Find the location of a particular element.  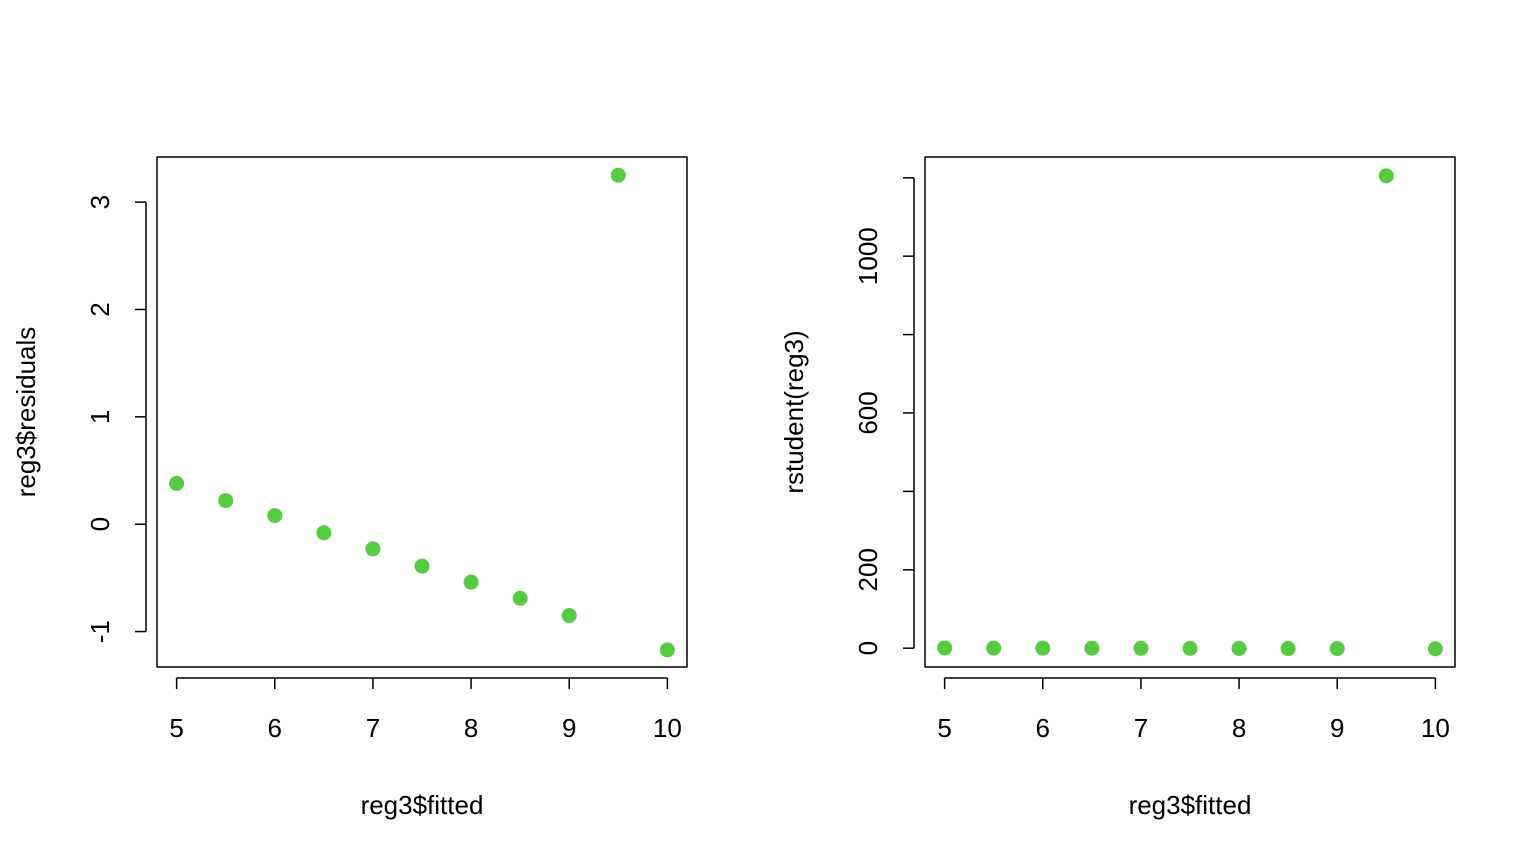

y-tick-label: 2 is located at coordinates (100, 309).